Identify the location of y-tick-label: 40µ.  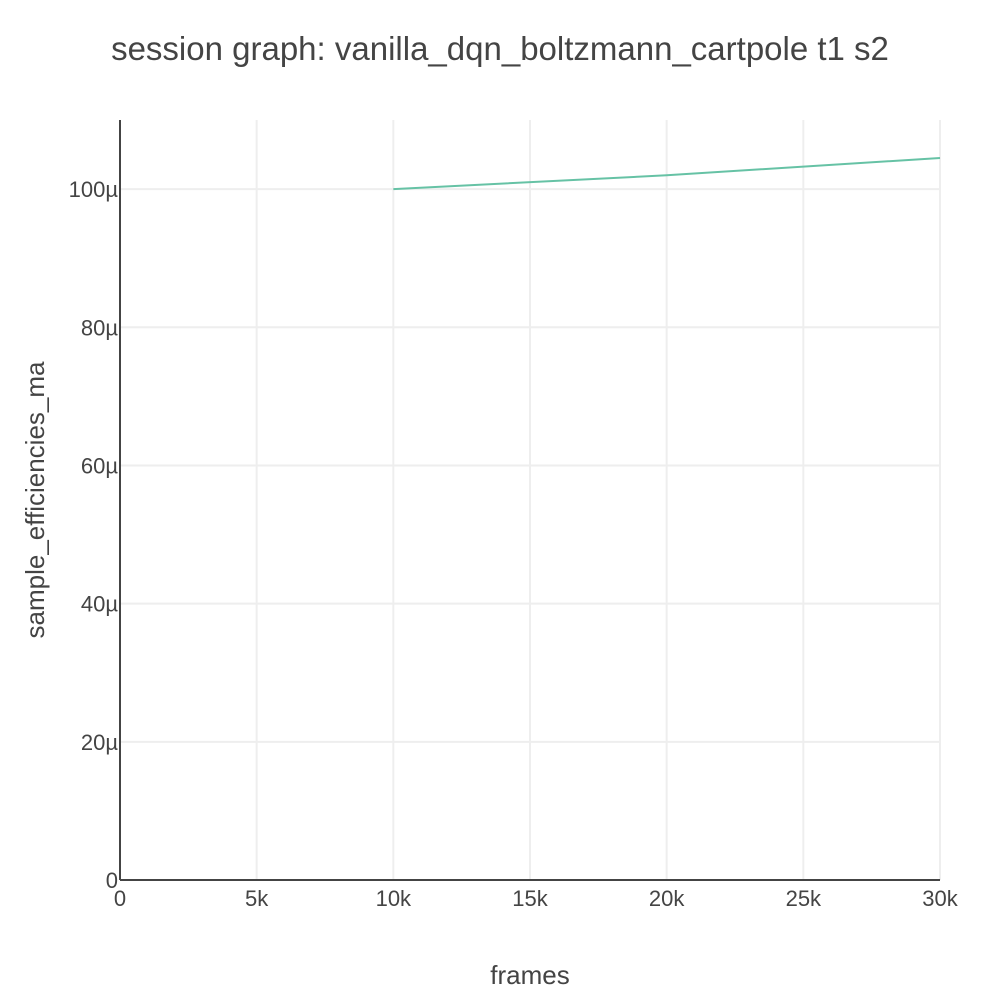
(99, 604).